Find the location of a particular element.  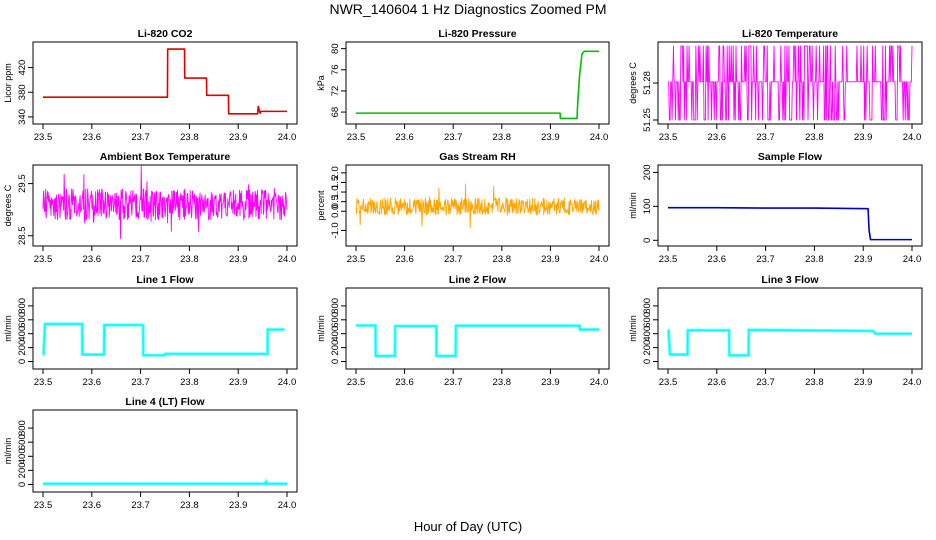

y-axis: 51.25 51.28 is located at coordinates (650, 101).